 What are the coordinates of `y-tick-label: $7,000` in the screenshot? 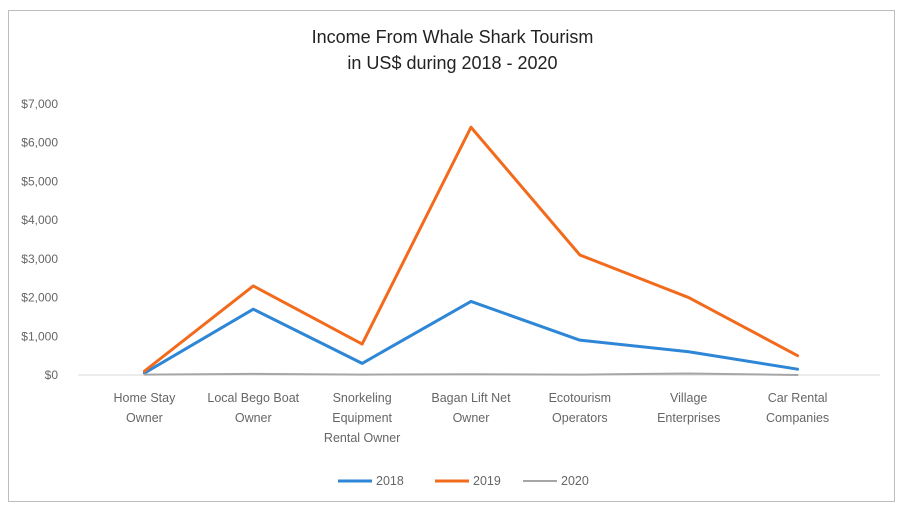 It's located at (39, 104).